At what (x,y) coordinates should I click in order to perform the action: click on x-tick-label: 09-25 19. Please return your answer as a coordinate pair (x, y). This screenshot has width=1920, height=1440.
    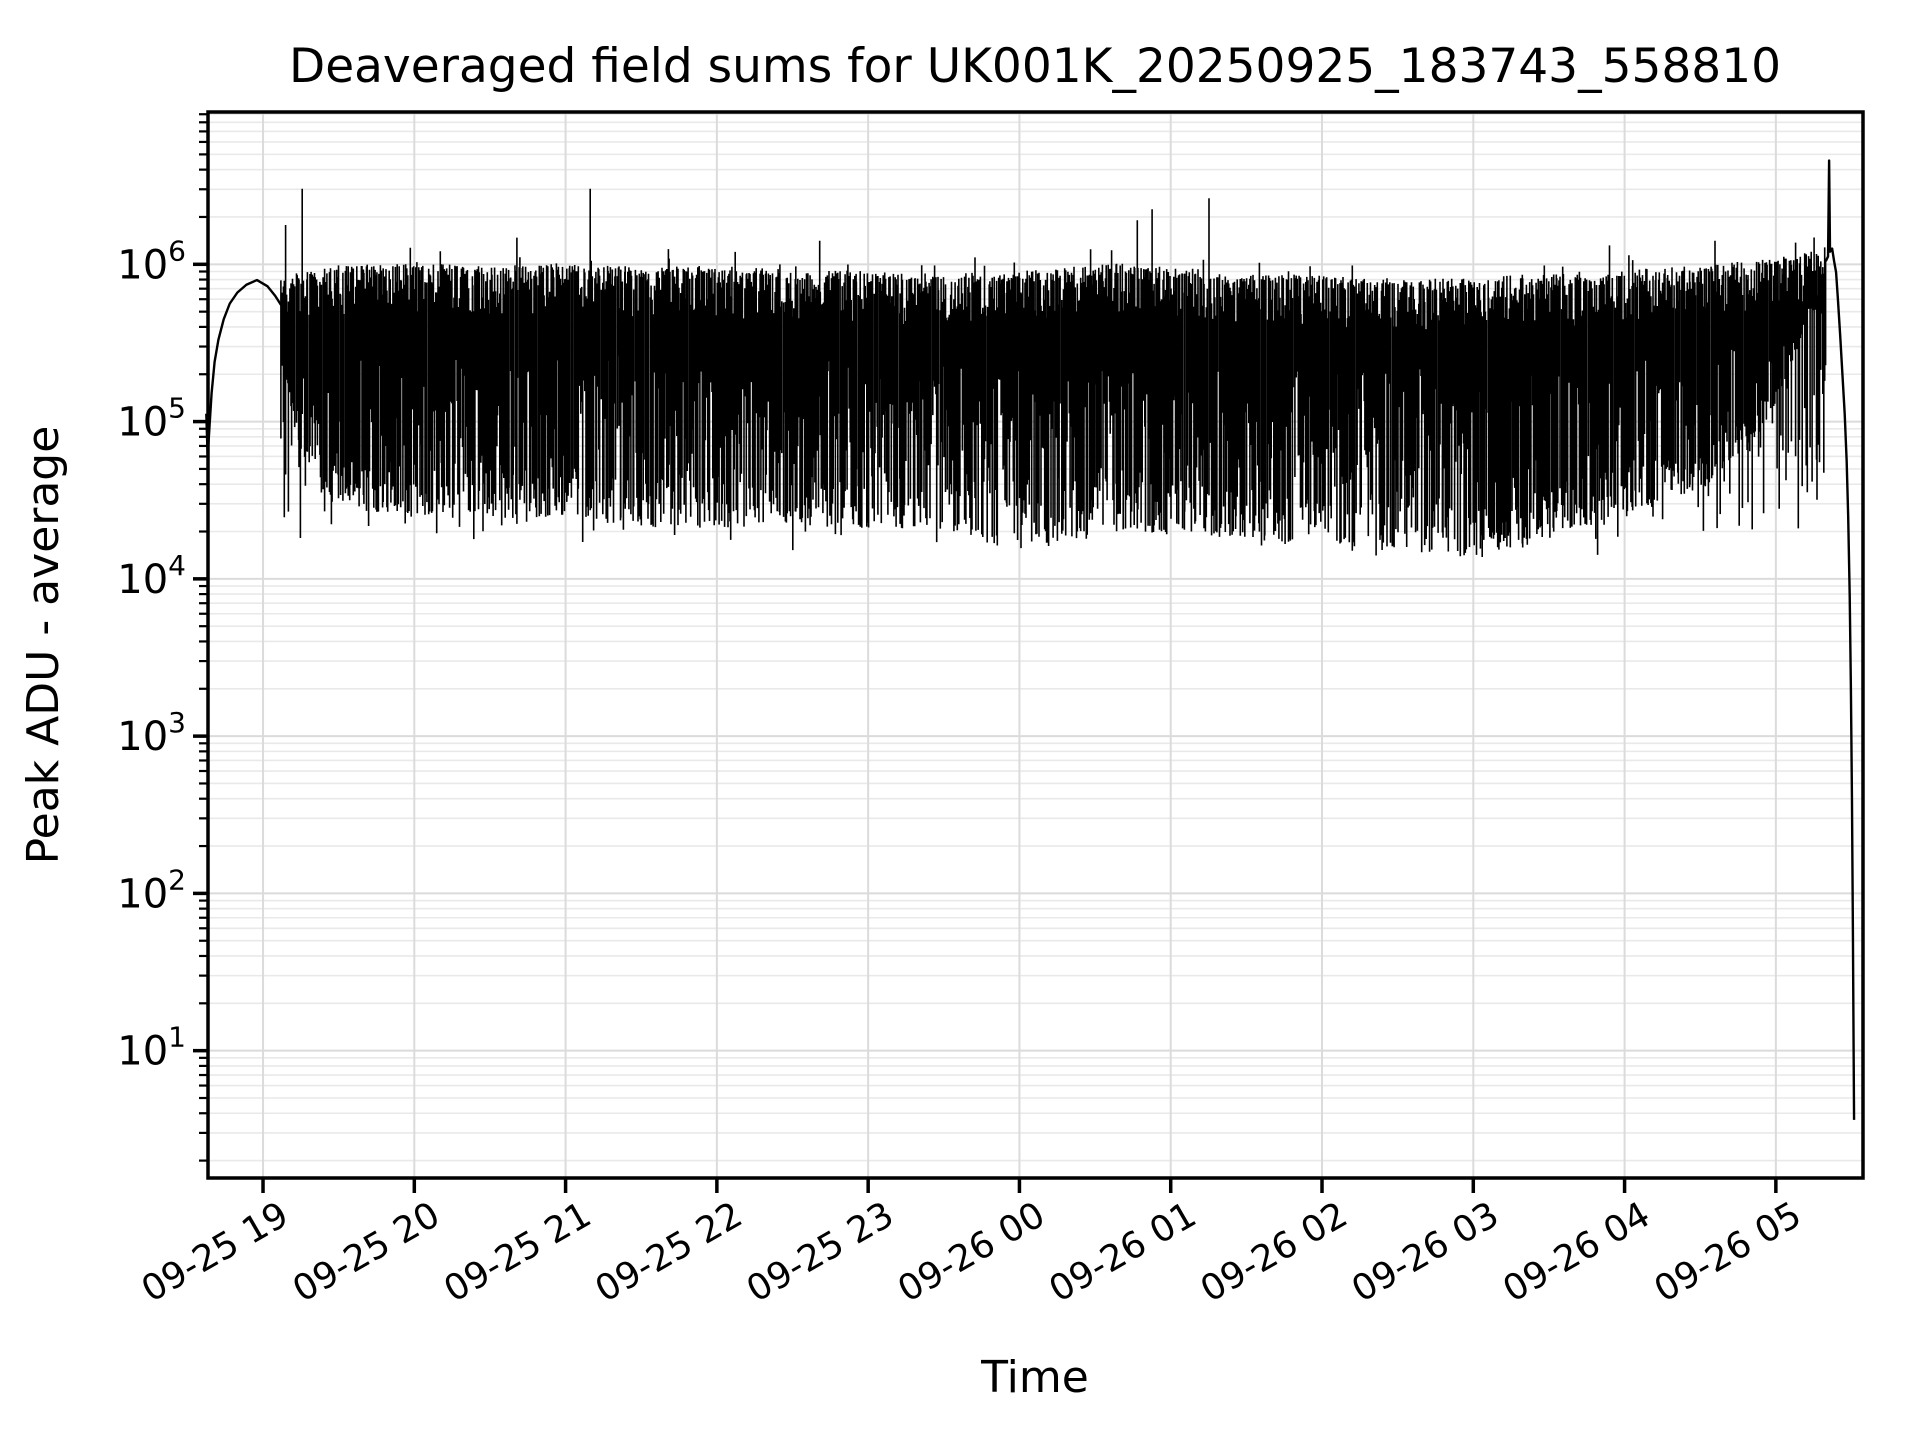
    Looking at the image, I should click on (215, 1252).